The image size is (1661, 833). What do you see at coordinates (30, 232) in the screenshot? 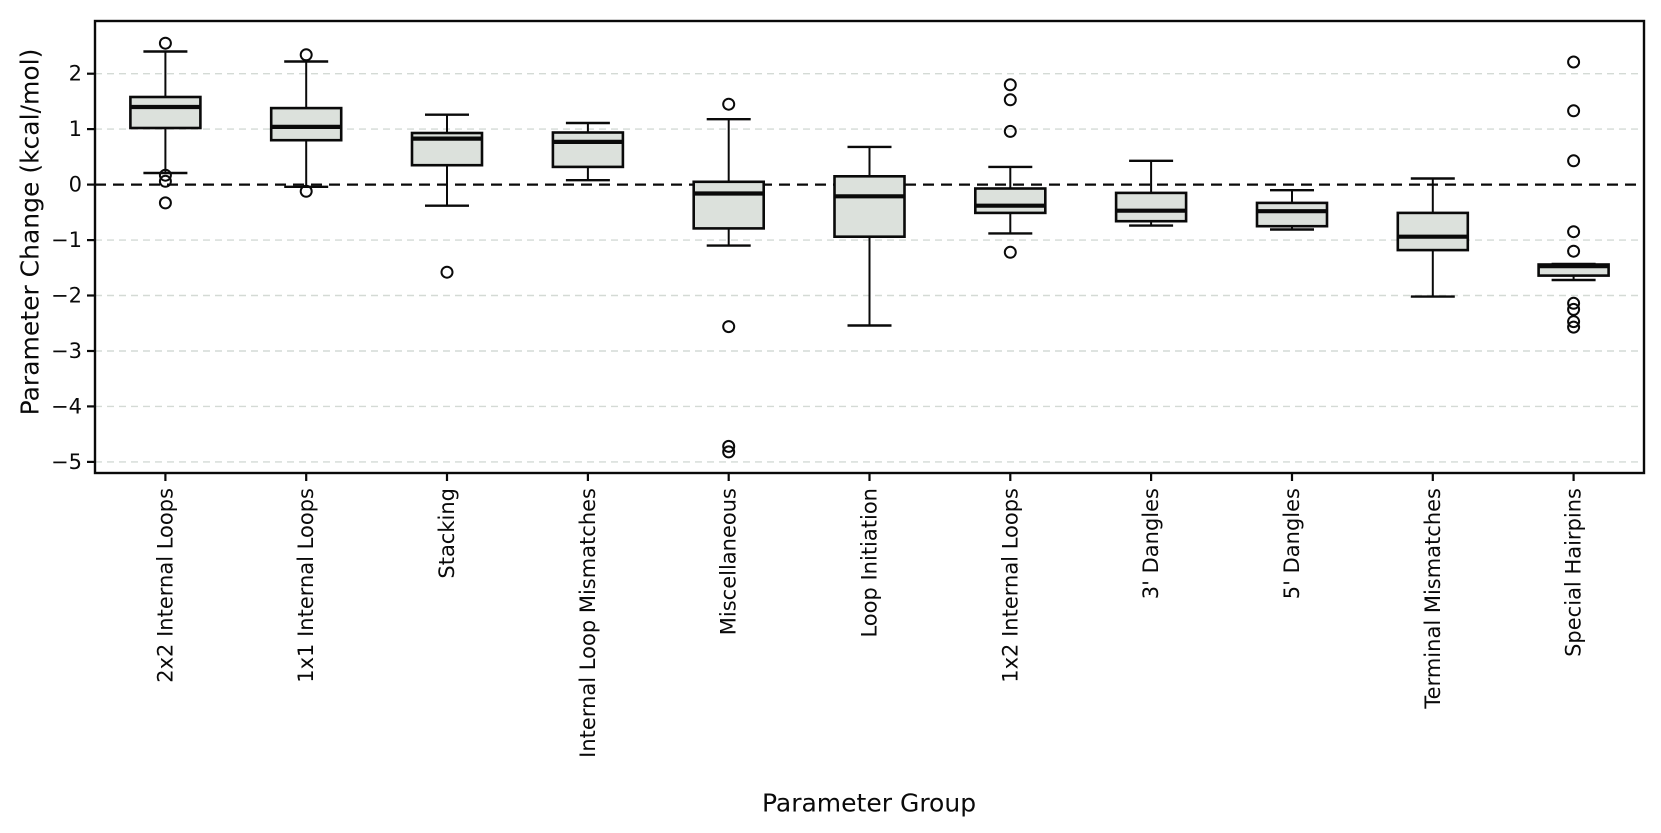
I see `y-axis-title: Parameter Change (kcal/mol)` at bounding box center [30, 232].